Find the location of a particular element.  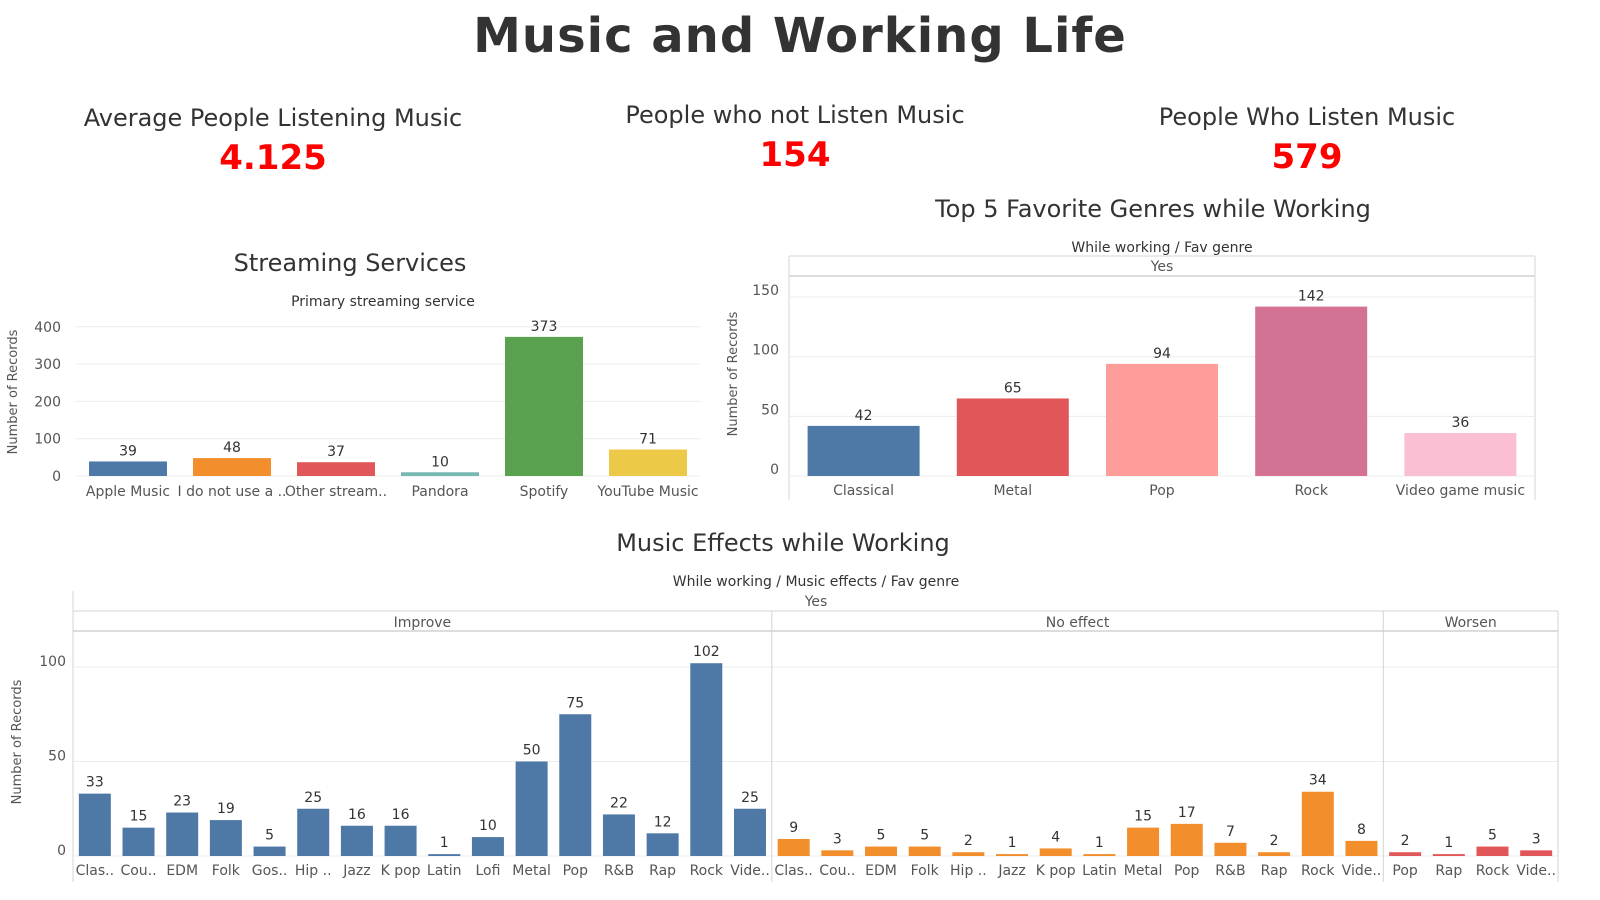

effects-y-tick: 100 is located at coordinates (52, 662).